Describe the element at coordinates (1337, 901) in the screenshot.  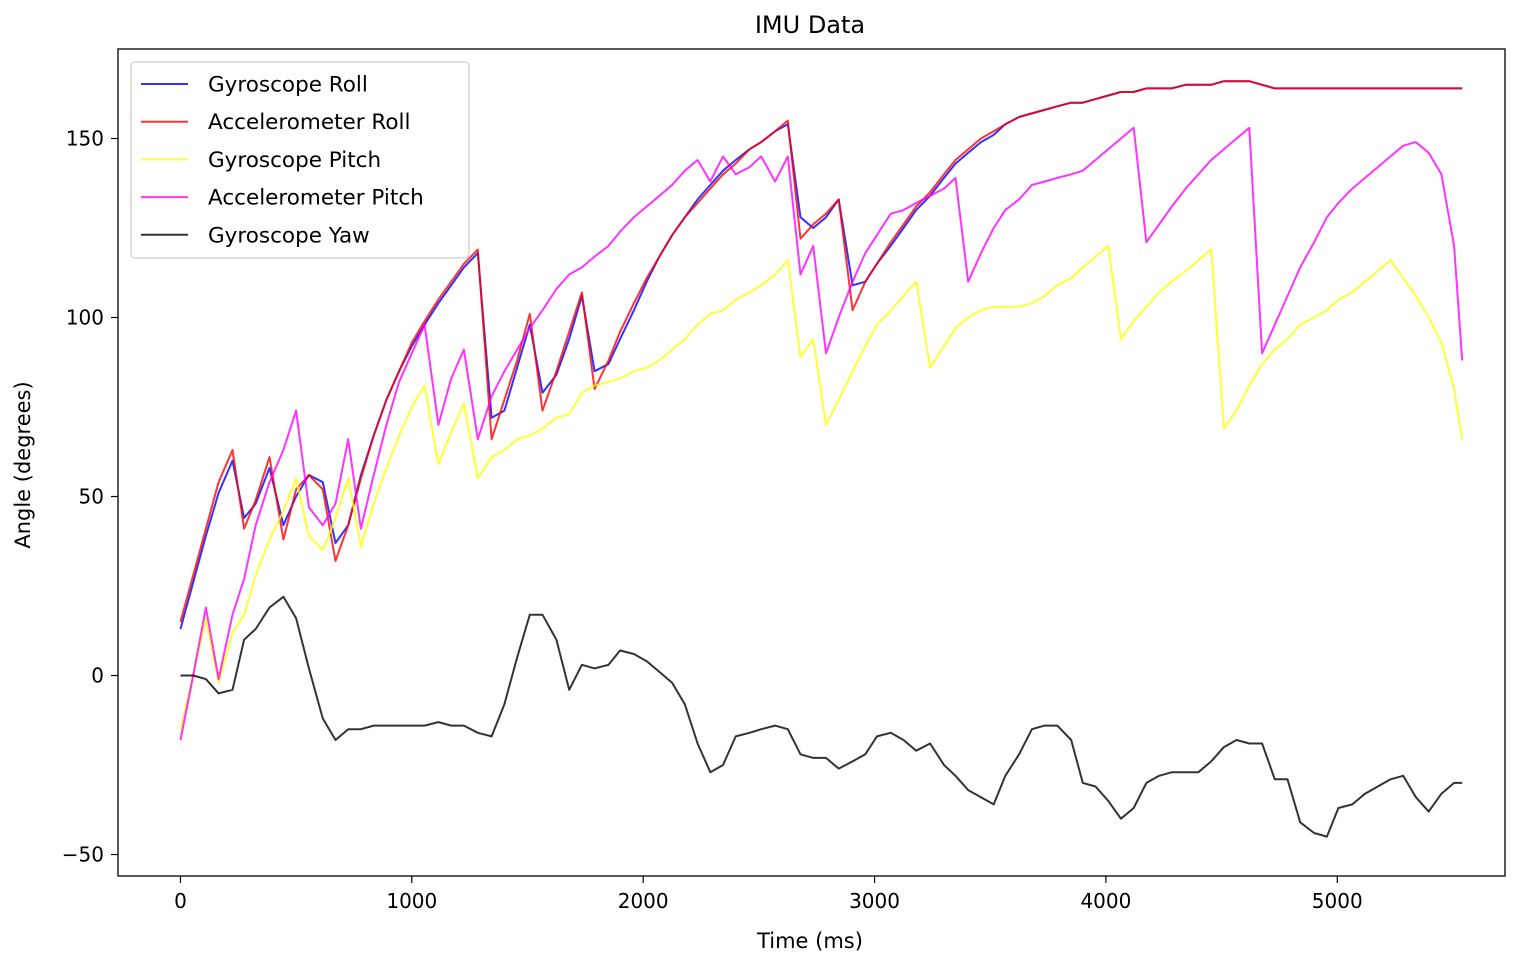
I see `x-tick-label: 5000` at that location.